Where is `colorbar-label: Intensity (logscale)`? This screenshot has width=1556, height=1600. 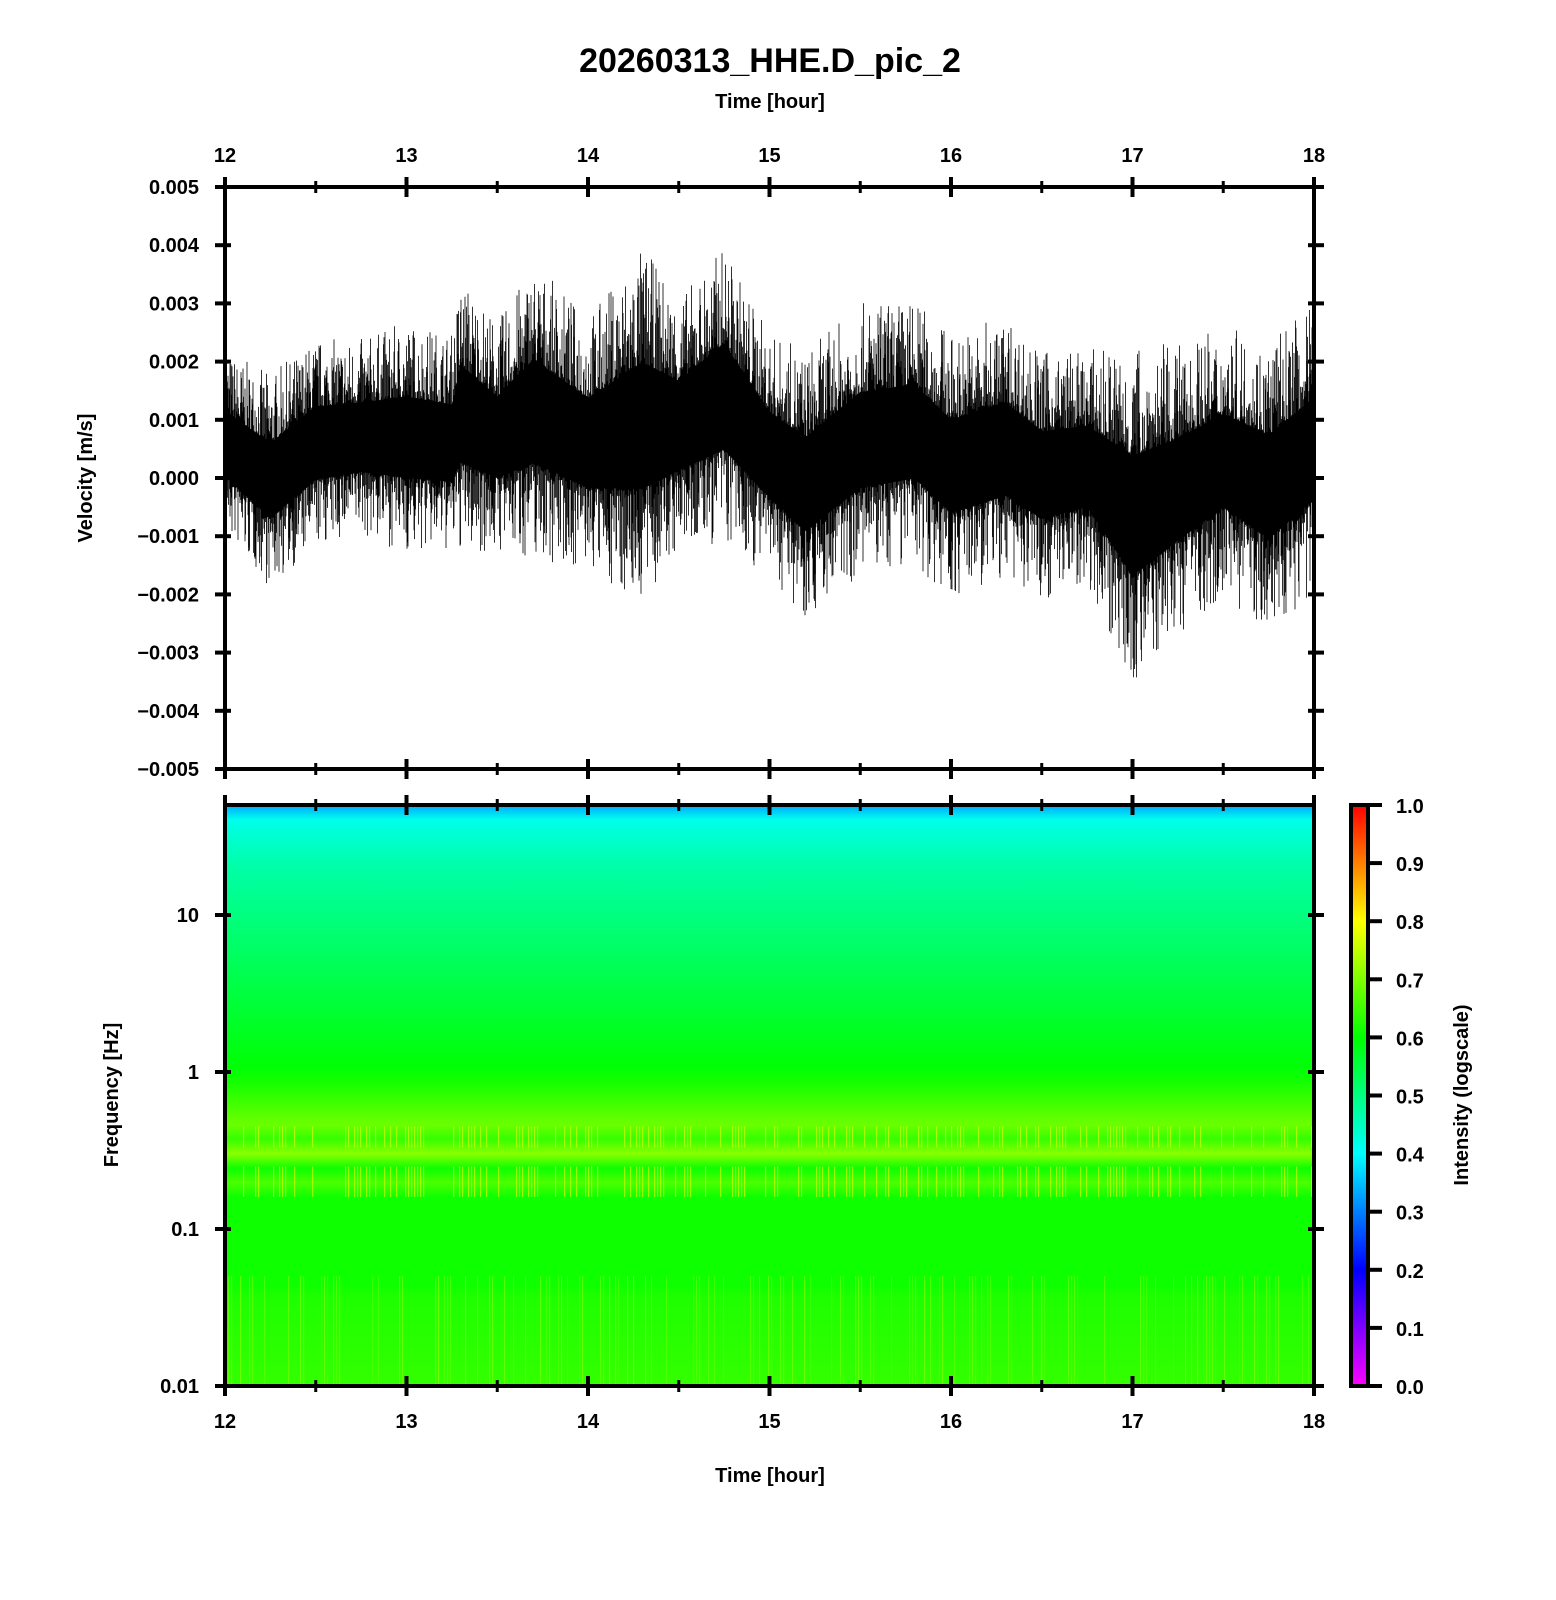
colorbar-label: Intensity (logscale) is located at coordinates (1462, 1094).